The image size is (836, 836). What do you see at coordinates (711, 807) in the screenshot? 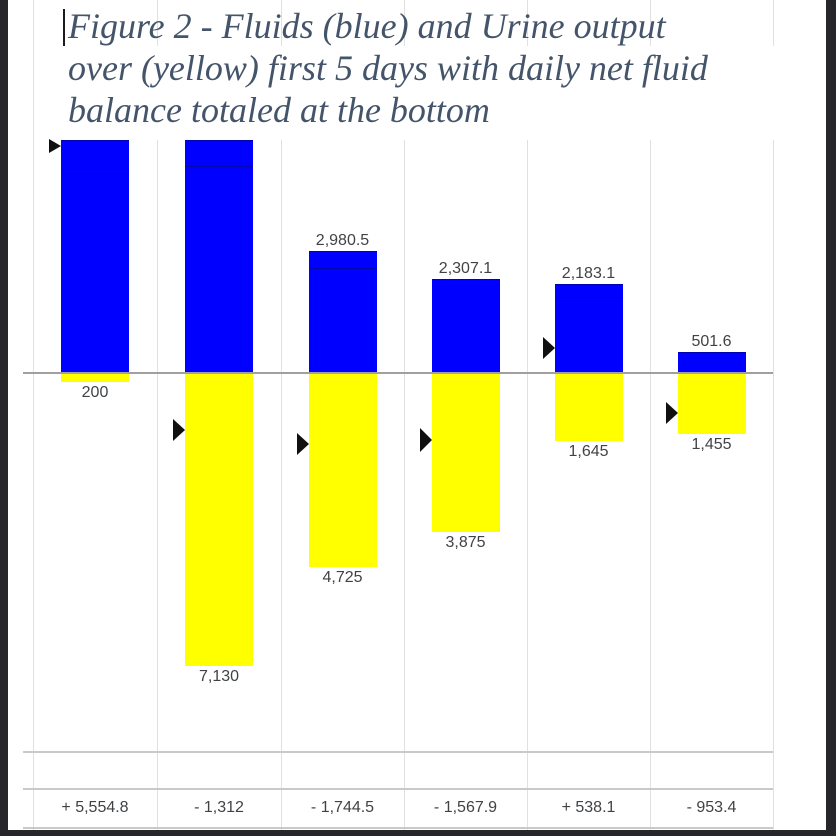
I see `net-balance-day-6: - 953.4` at bounding box center [711, 807].